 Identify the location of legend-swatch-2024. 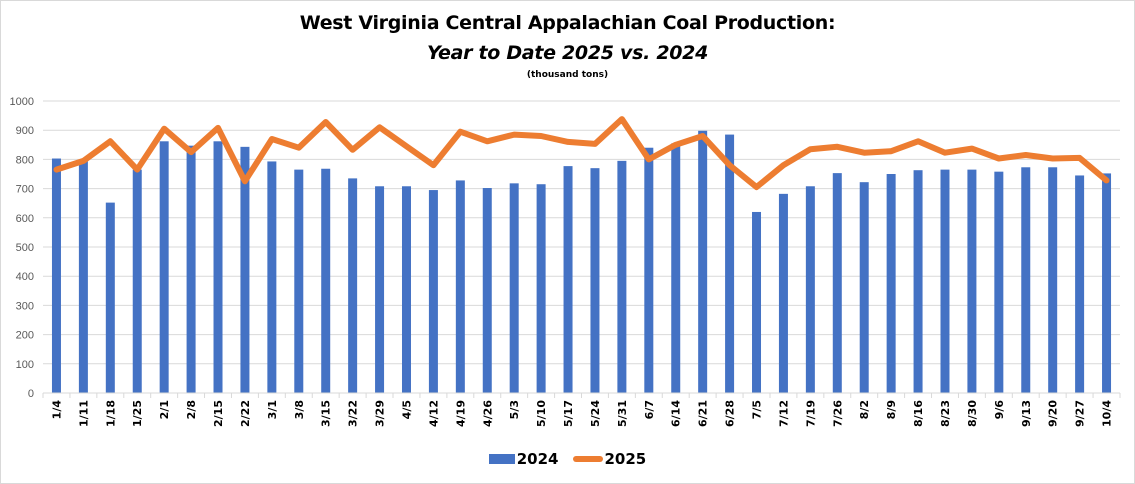
(501, 459).